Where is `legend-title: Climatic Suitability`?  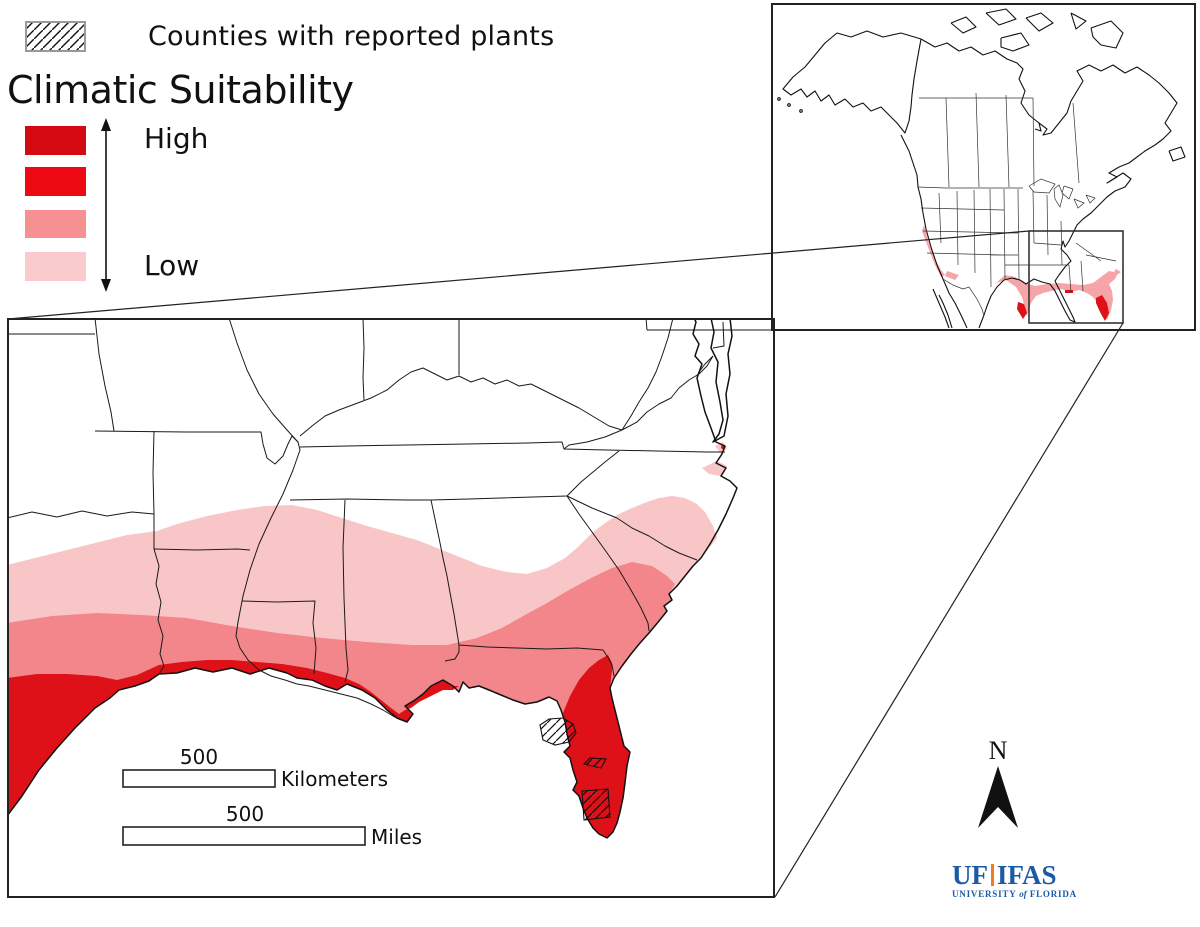 legend-title: Climatic Suitability is located at coordinates (180, 90).